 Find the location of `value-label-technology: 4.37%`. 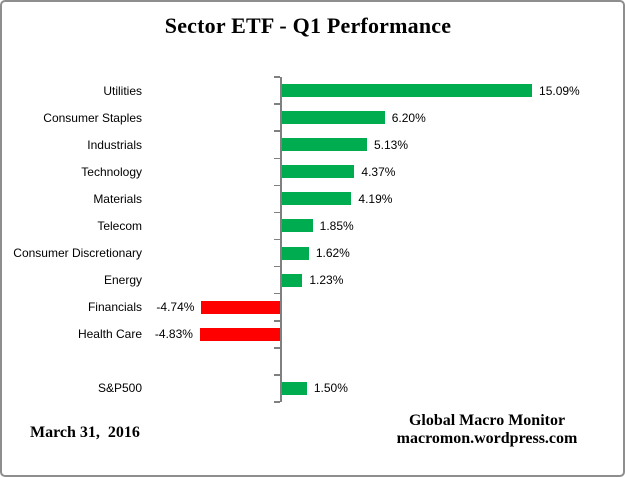

value-label-technology: 4.37% is located at coordinates (378, 171).